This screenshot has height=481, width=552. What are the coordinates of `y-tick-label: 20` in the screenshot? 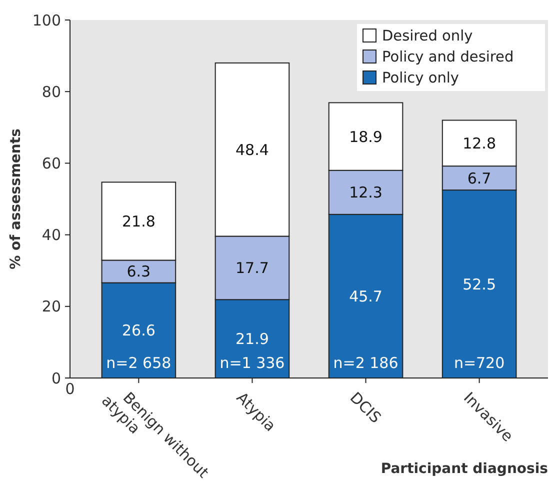 It's located at (51, 307).